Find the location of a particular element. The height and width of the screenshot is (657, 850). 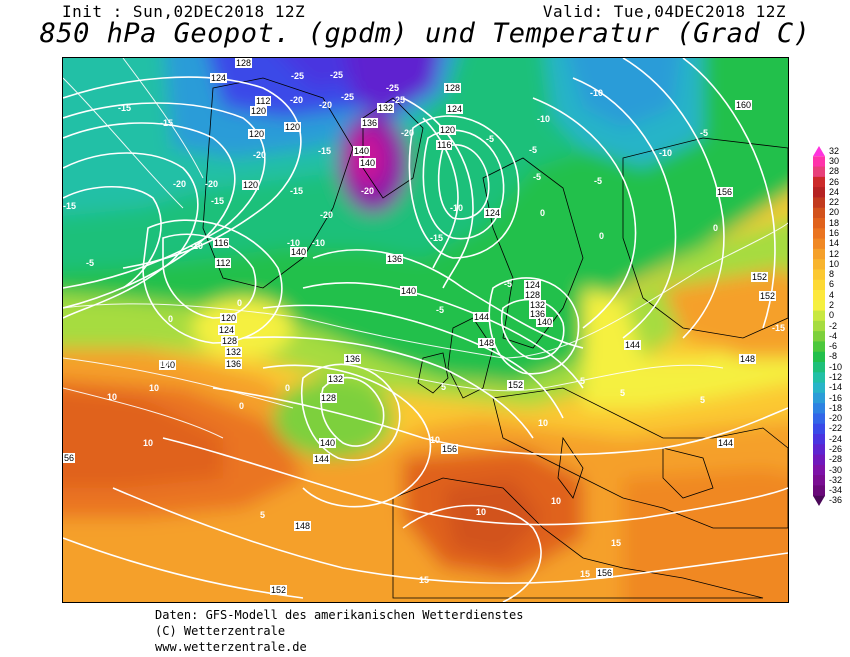

footer-website: www.wetterzentrale.de is located at coordinates (231, 647).